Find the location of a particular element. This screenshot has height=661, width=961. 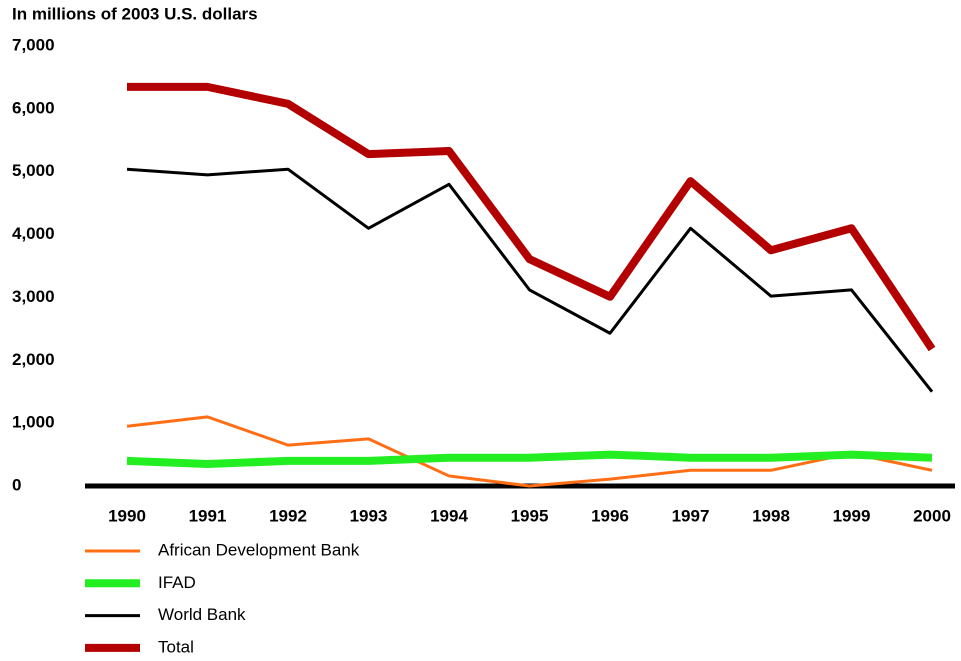

legend-label: Total is located at coordinates (176, 646).